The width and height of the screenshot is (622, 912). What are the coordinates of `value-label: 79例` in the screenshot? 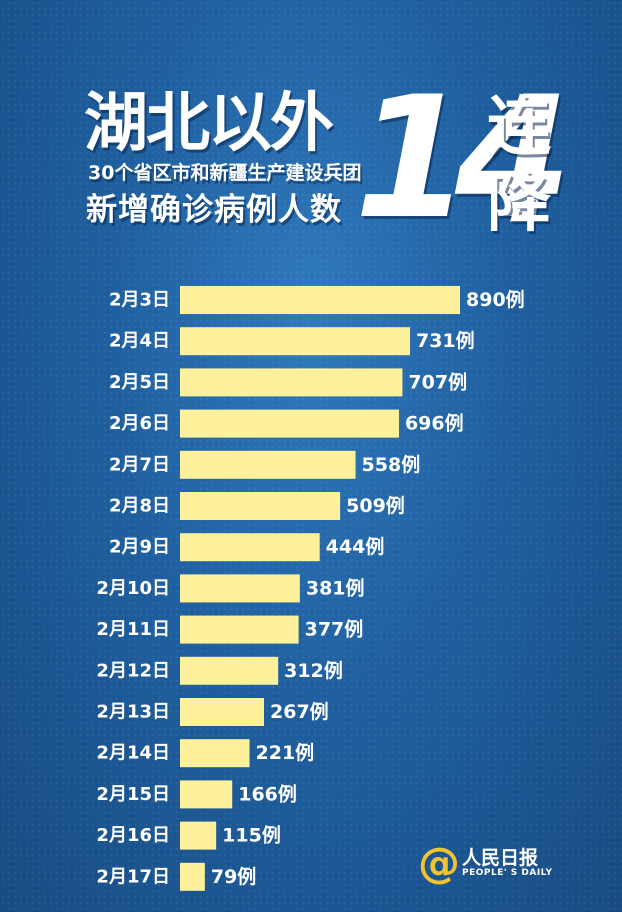 It's located at (233, 876).